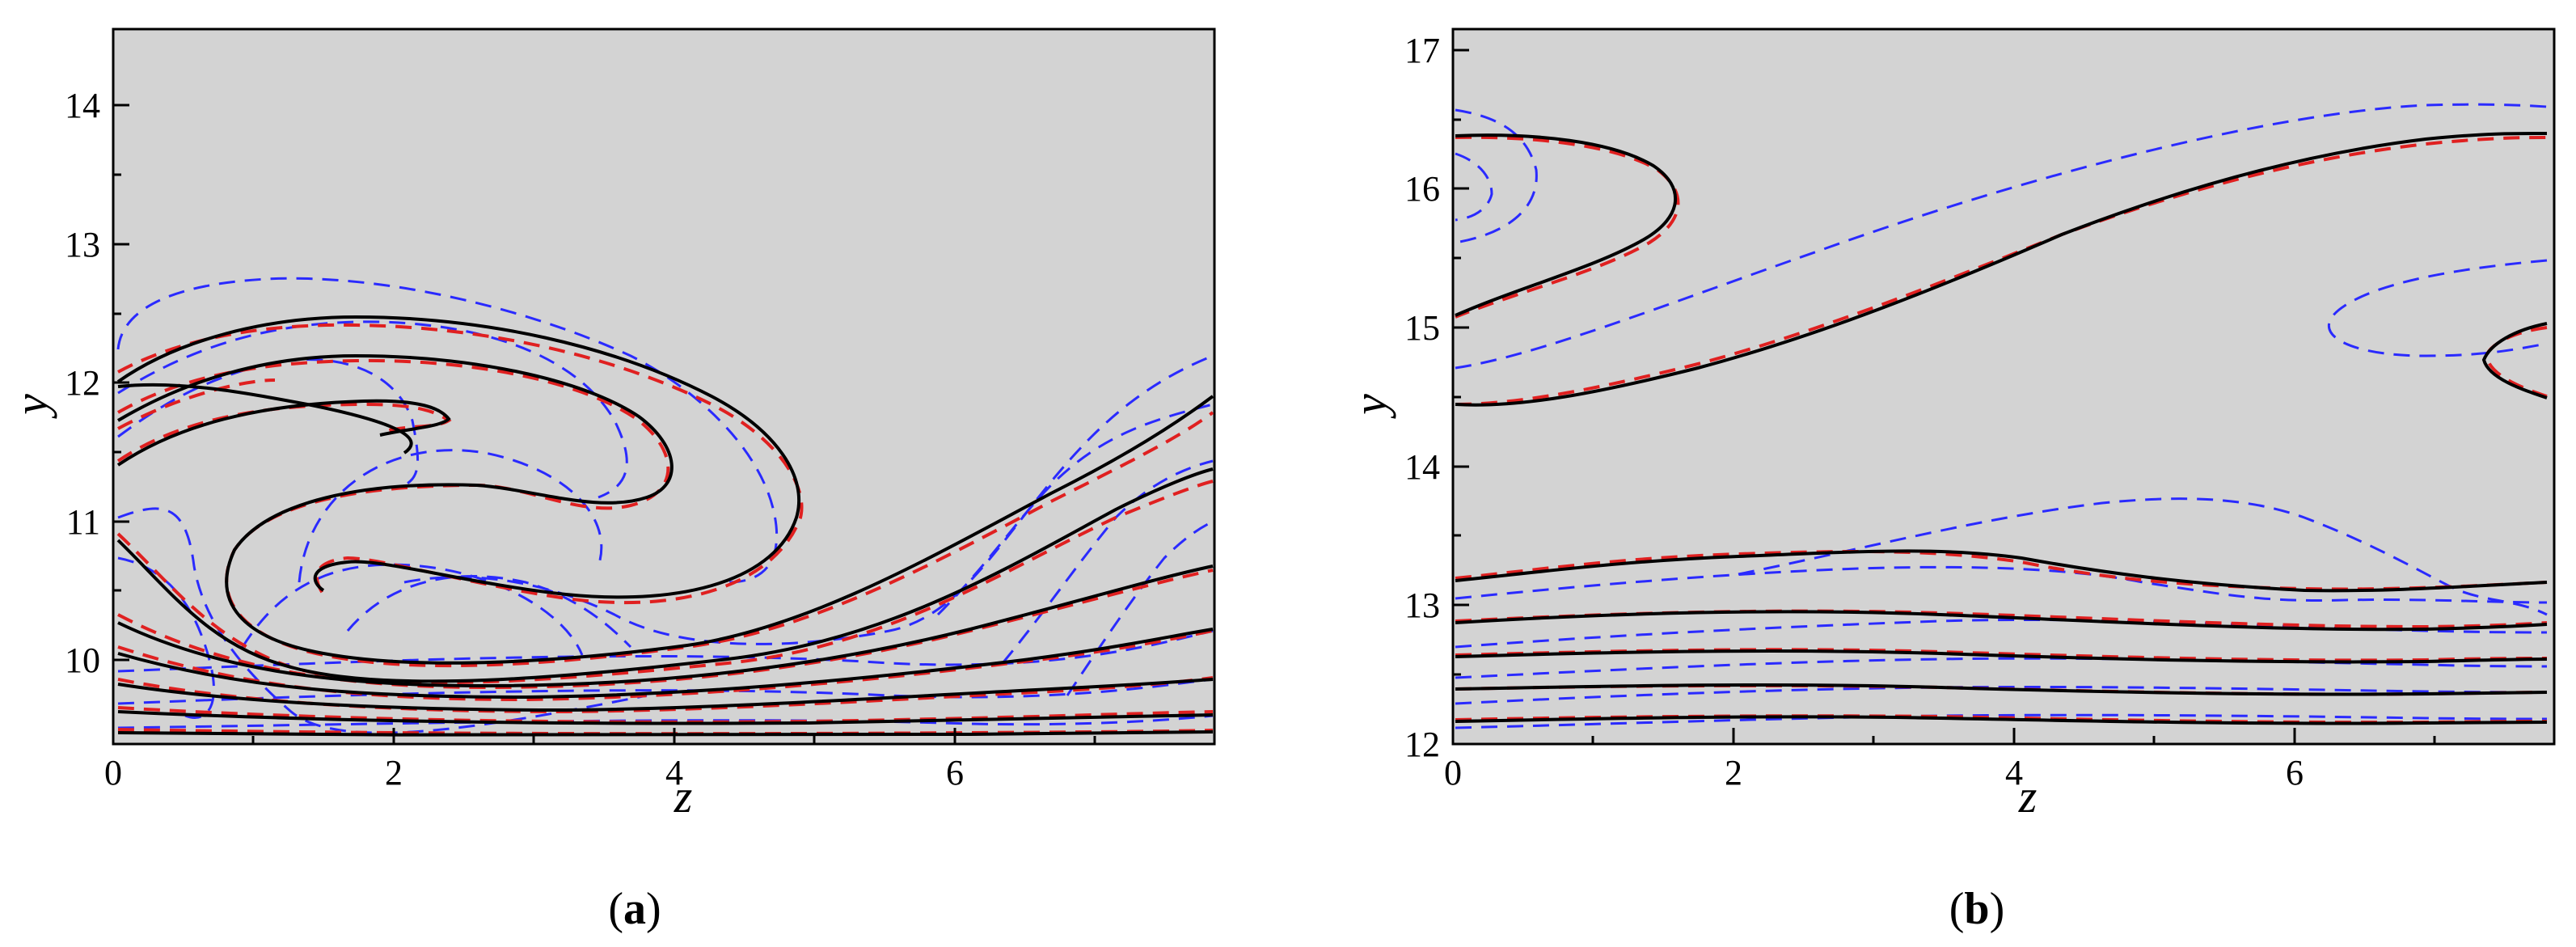 This screenshot has height=947, width=2576. What do you see at coordinates (534, 773) in the screenshot?
I see `x-tick-labels-a: 0 2 4 6` at bounding box center [534, 773].